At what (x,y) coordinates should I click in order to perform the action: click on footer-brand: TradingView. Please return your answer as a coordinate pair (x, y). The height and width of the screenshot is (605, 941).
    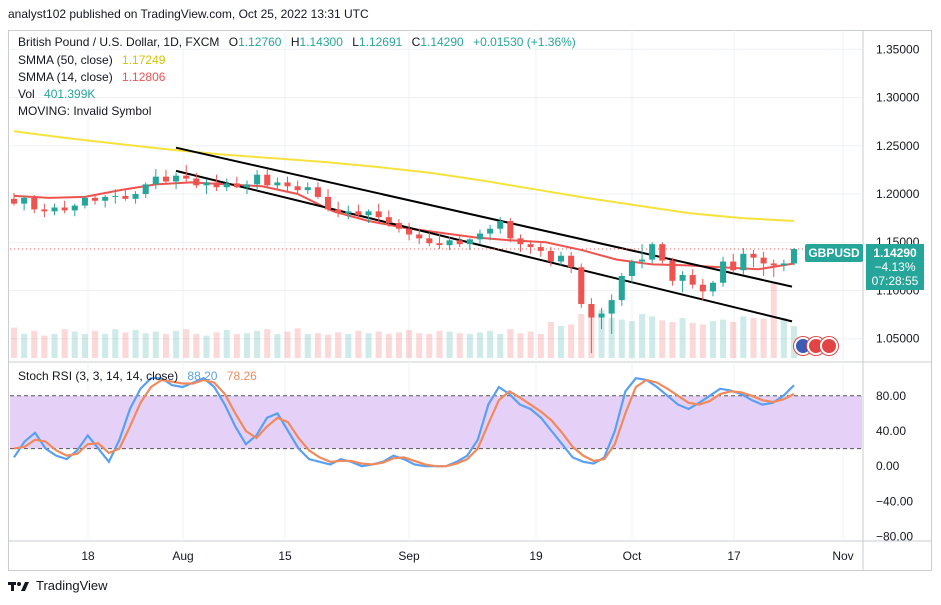
    Looking at the image, I should click on (58, 585).